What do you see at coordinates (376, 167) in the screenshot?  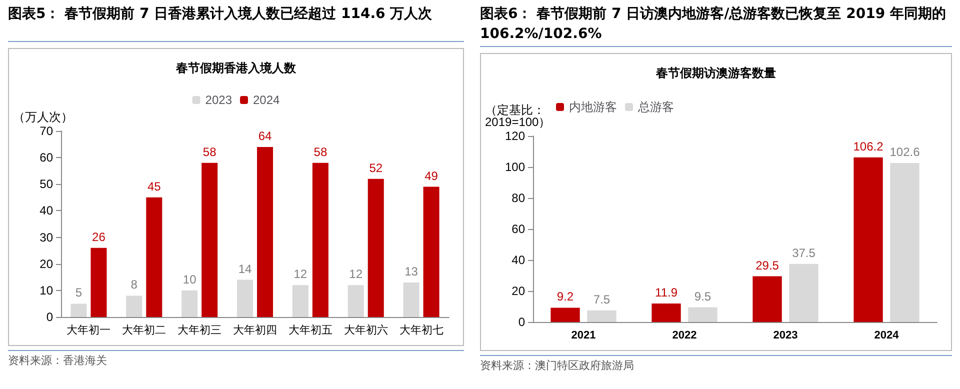 I see `data-label: 52` at bounding box center [376, 167].